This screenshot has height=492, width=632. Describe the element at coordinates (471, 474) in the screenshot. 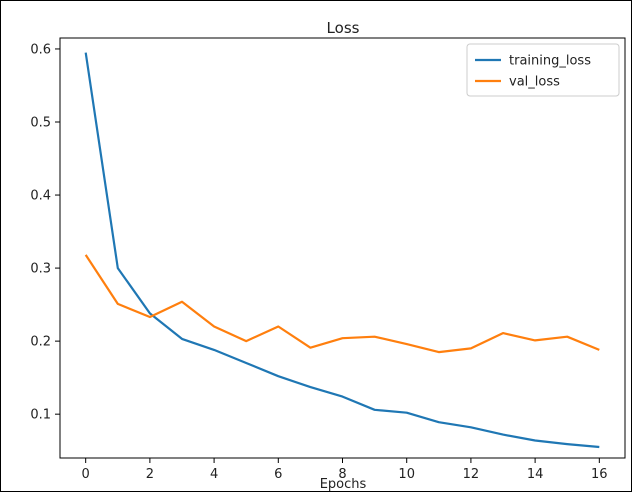

I see `x-tick-label: 12` at that location.